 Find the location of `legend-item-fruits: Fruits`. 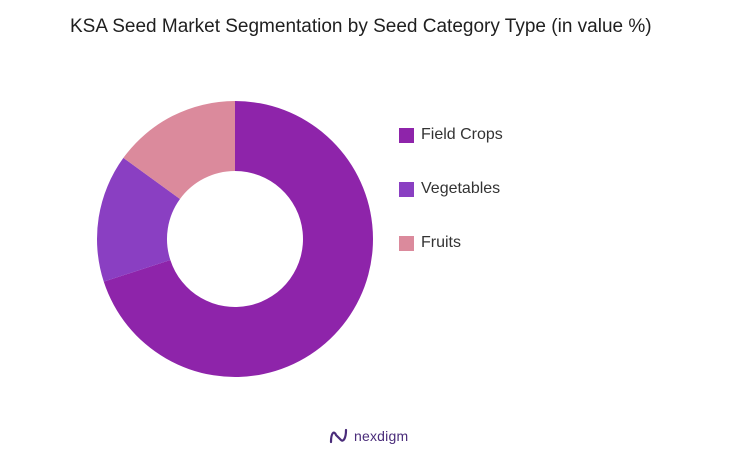

legend-item-fruits: Fruits is located at coordinates (451, 243).